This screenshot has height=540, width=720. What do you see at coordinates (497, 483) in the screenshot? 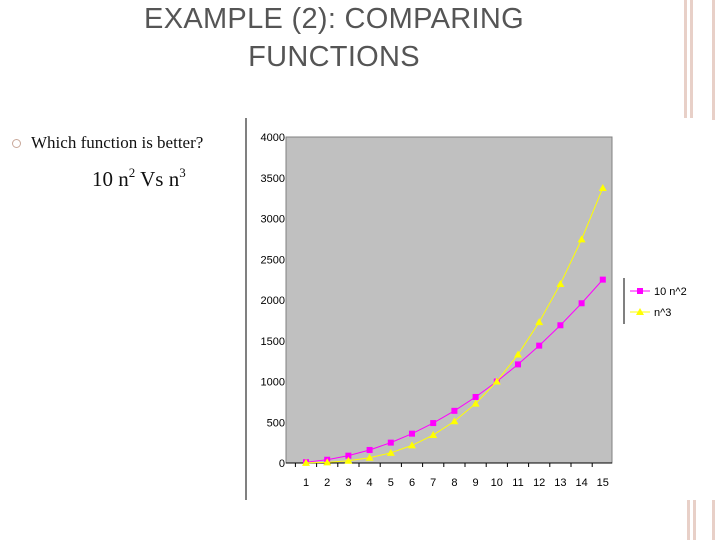
I see `x-tick-label: 10` at bounding box center [497, 483].